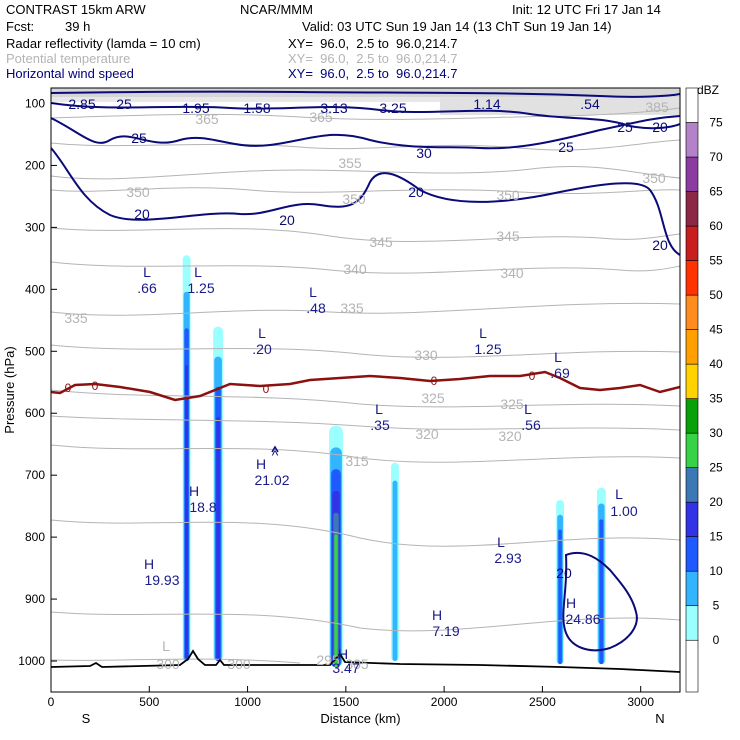  I want to click on x-tick-label: 0, so click(51, 702).